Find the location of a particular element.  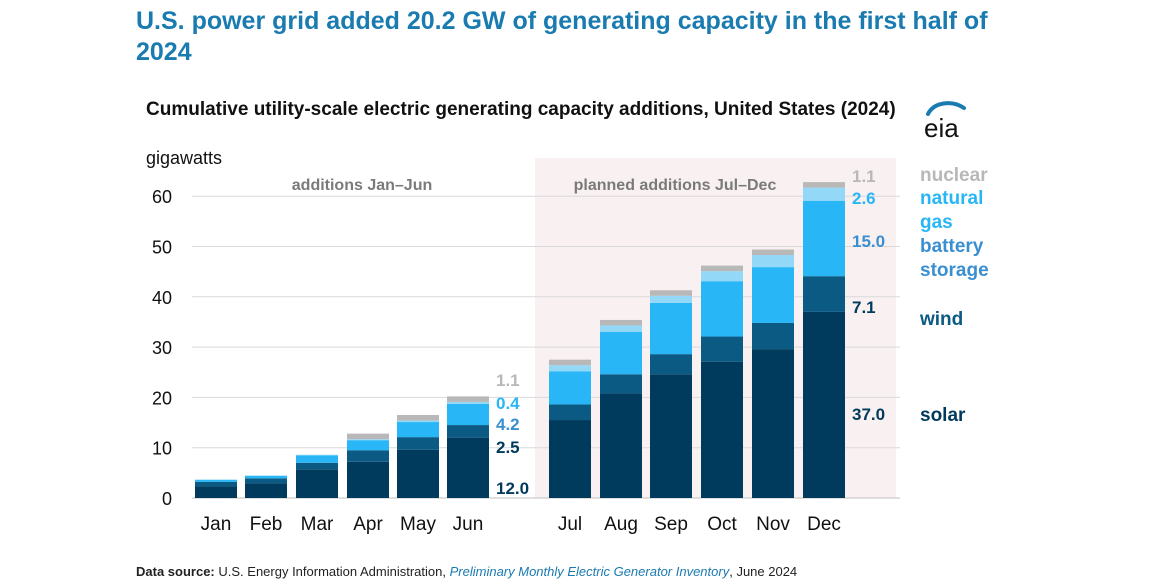

bar-natural-gas-jan is located at coordinates (216, 479).